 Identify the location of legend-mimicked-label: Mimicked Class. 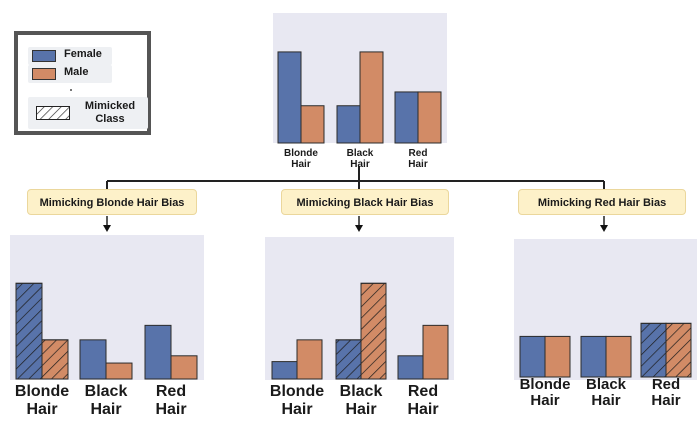
(110, 112).